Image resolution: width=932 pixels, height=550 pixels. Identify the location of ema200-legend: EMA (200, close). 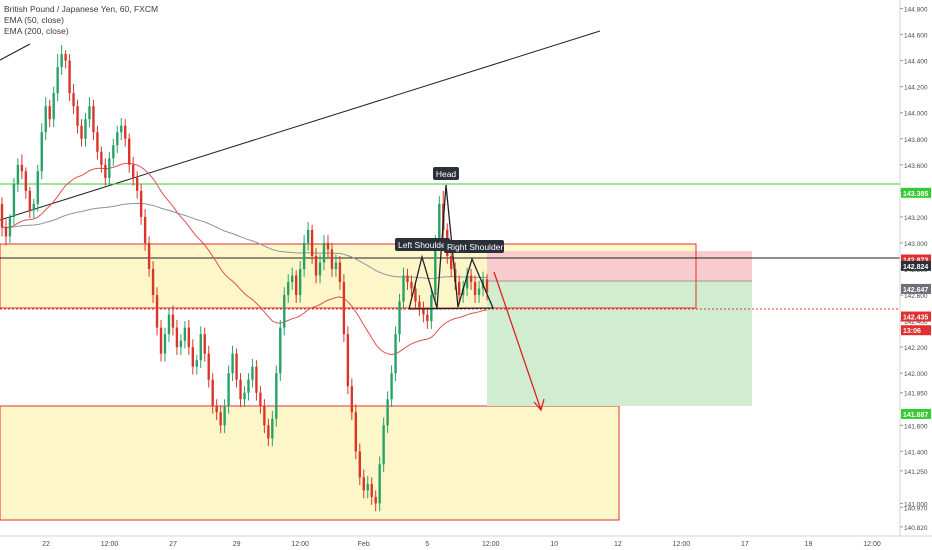
(36, 31).